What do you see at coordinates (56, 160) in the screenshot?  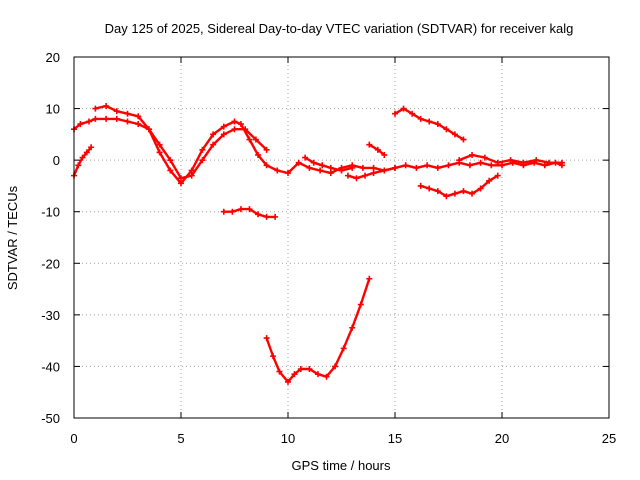 I see `y-tick-label: 0` at bounding box center [56, 160].